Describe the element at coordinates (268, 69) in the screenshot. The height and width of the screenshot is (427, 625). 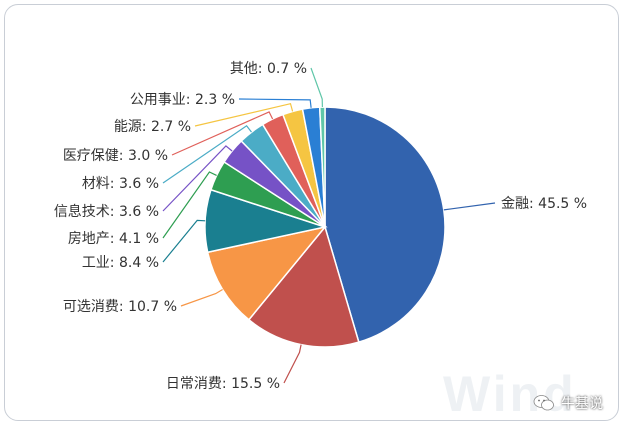
I see `slice-label-11: 其他: 0.7 %` at that location.